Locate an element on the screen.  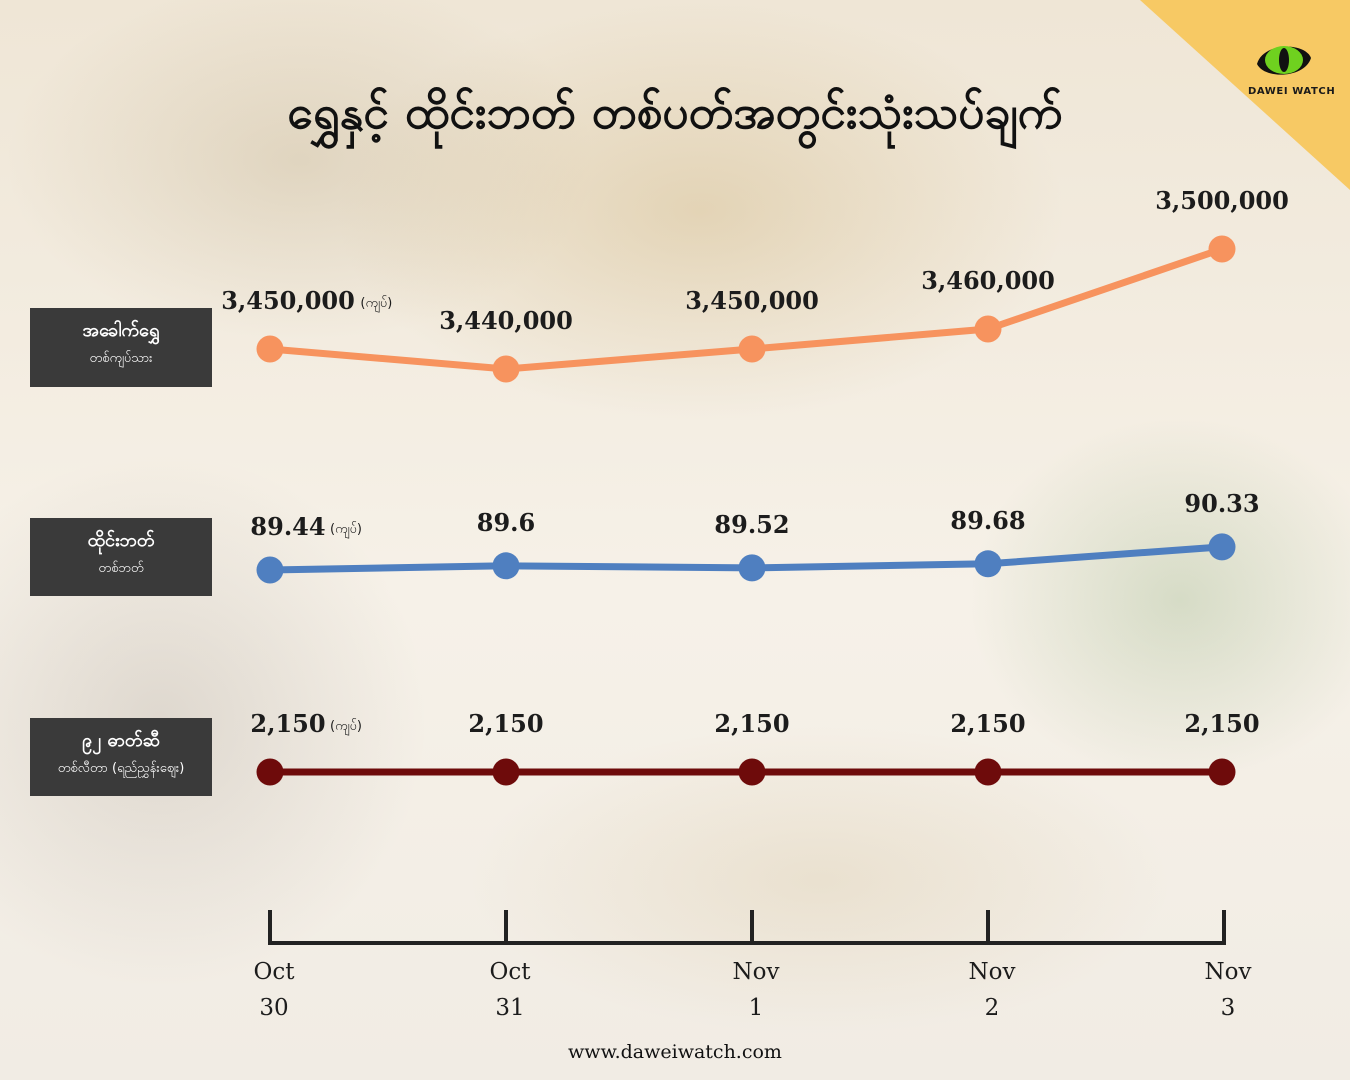
data-label-0-2: 3,450,000 is located at coordinates (752, 300).